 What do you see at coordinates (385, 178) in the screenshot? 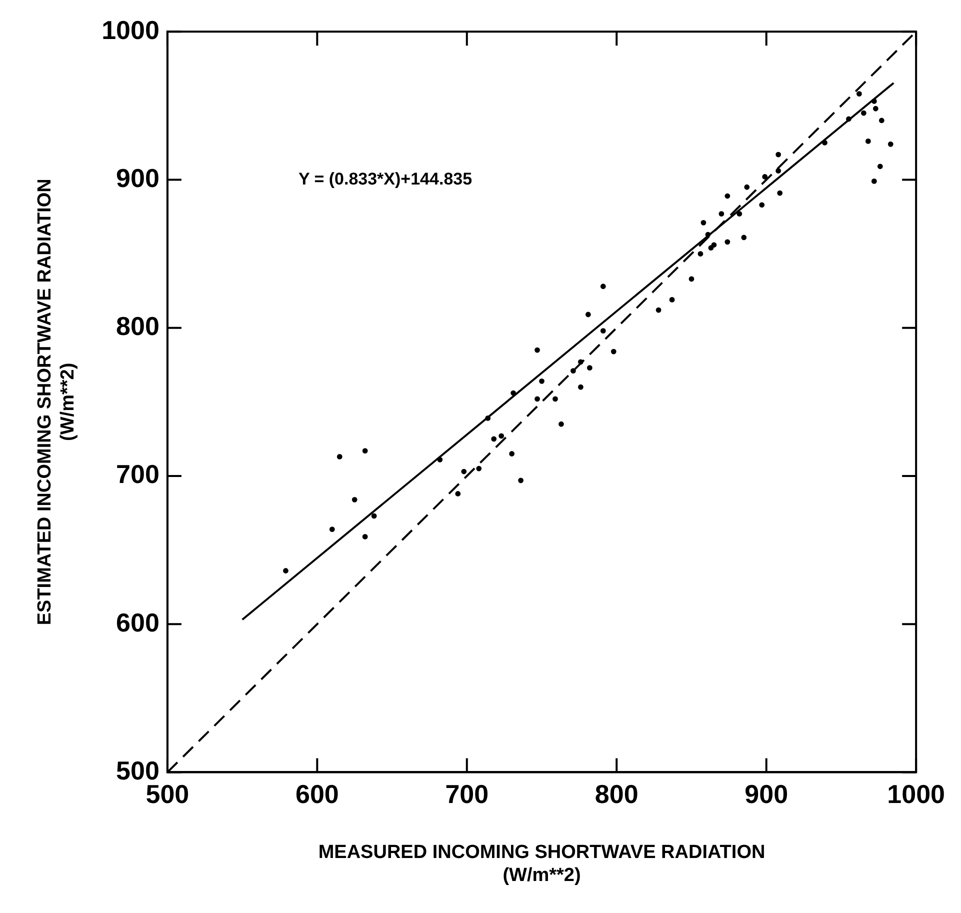
I see `annotation: Y = (0.833*X)+144.835` at bounding box center [385, 178].